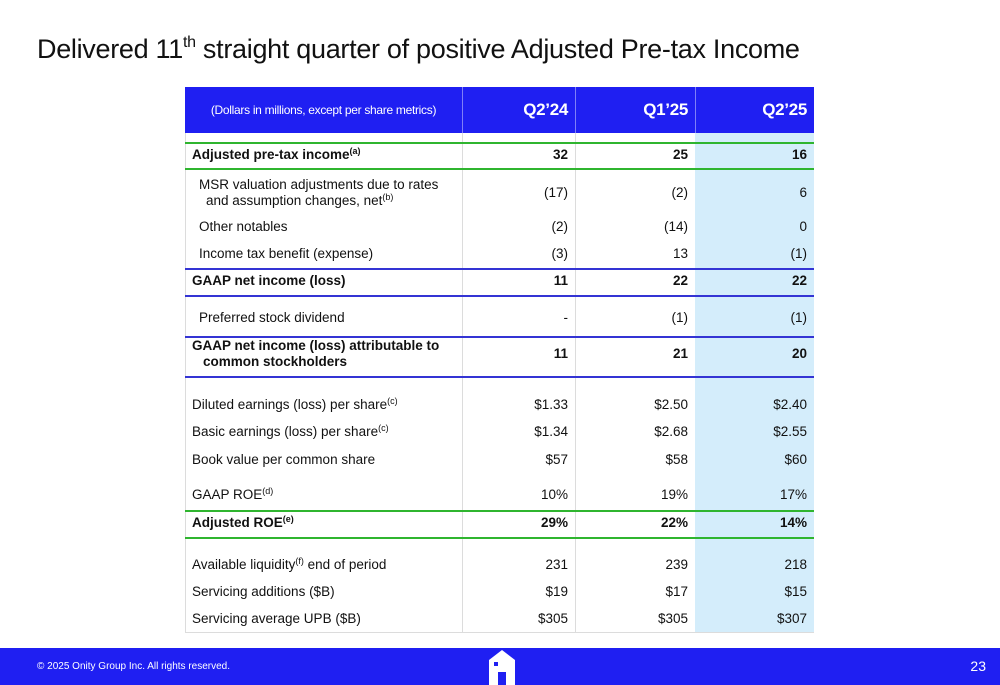 This screenshot has width=1000, height=685. I want to click on cell-value: 21, so click(680, 353).